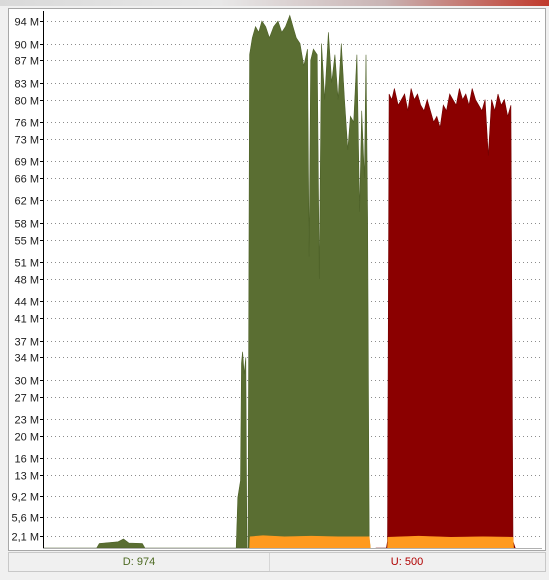  What do you see at coordinates (27, 303) in the screenshot?
I see `y-tick-label-12: 44 M` at bounding box center [27, 303].